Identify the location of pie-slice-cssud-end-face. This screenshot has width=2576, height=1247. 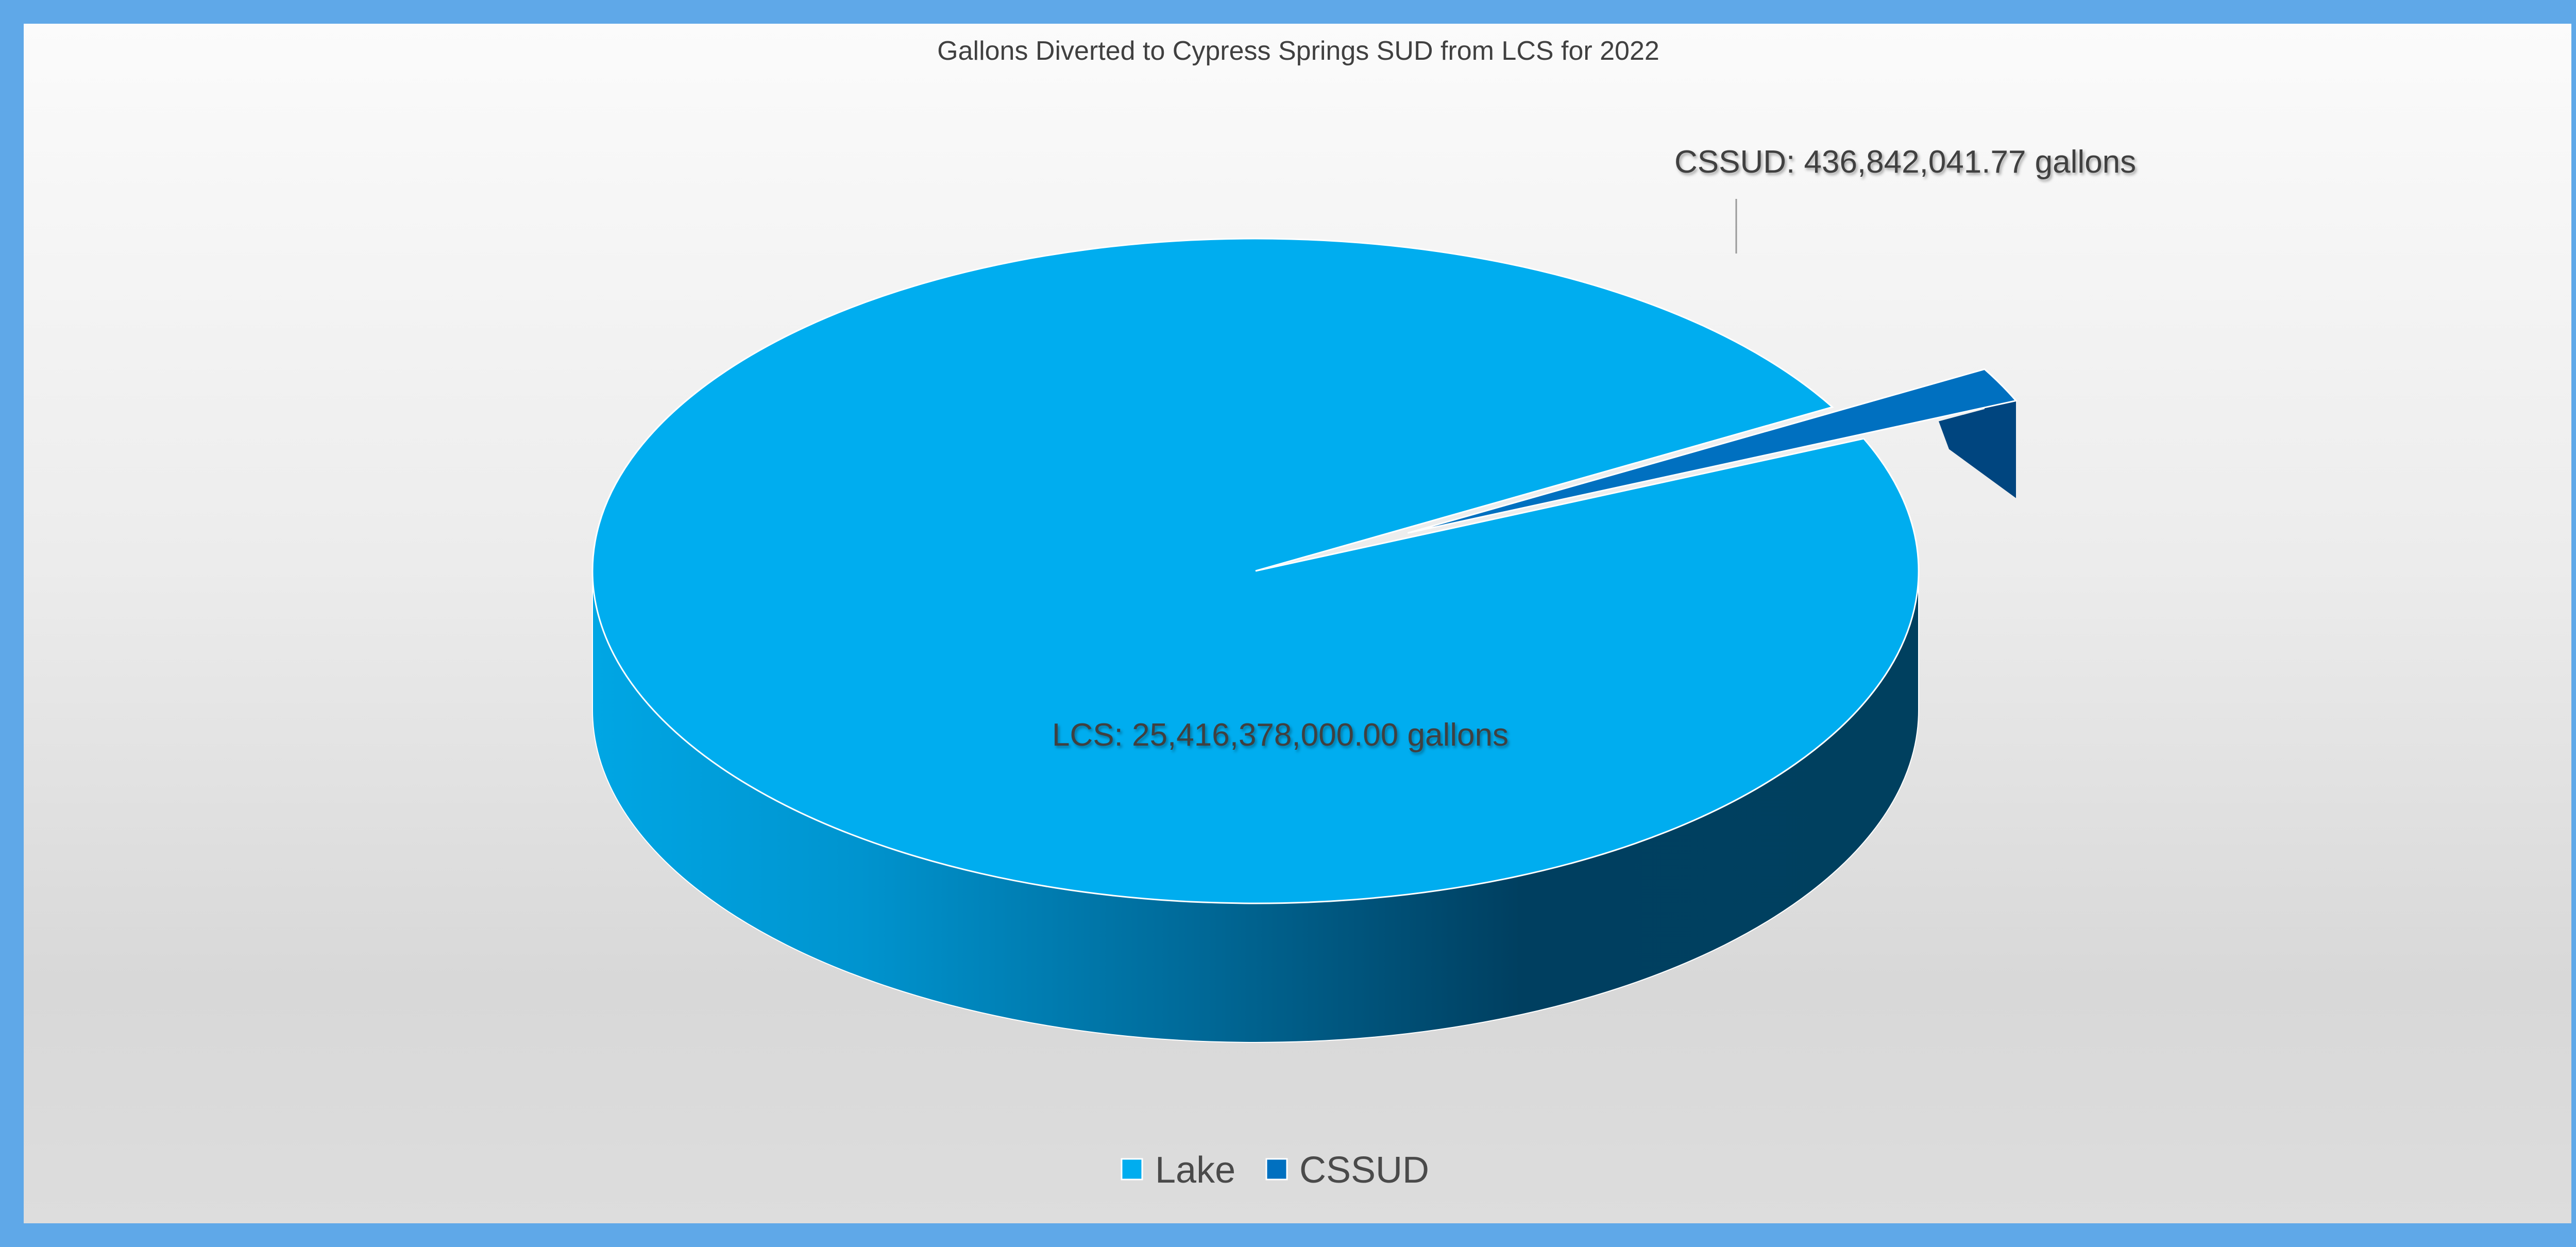
(1977, 449).